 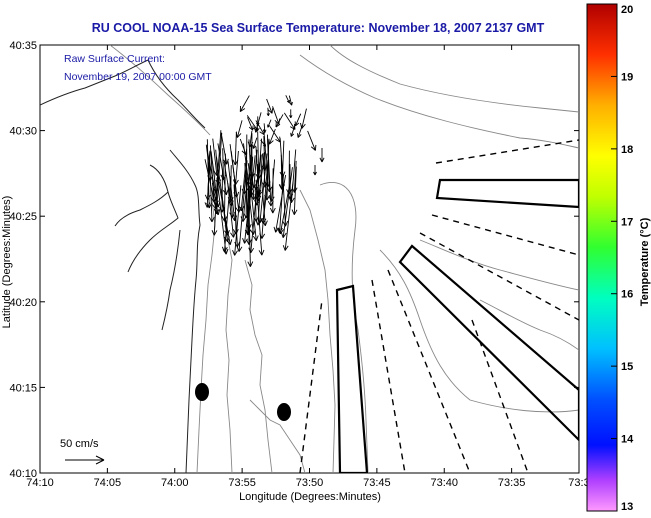 What do you see at coordinates (444, 483) in the screenshot?
I see `x-tick-label: 73:40` at bounding box center [444, 483].